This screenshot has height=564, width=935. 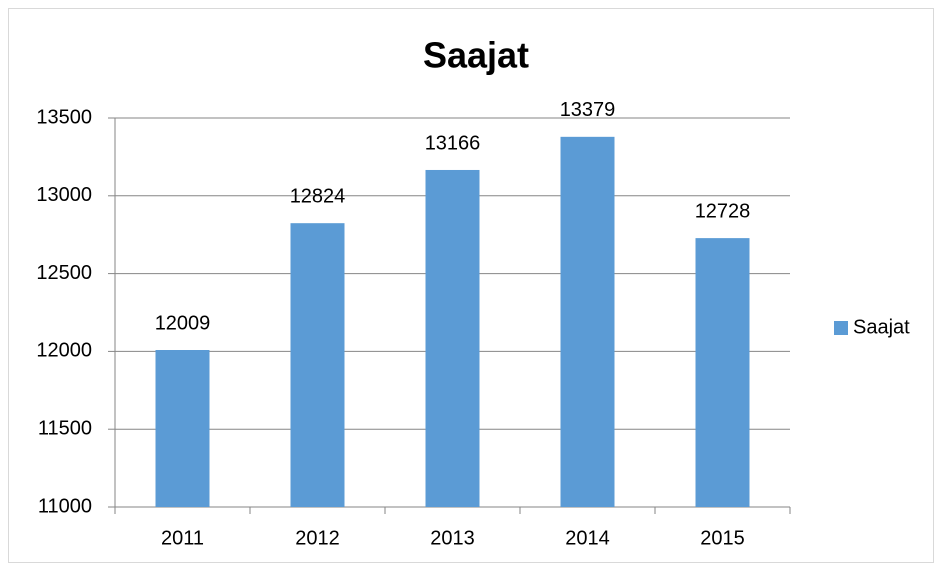 What do you see at coordinates (587, 538) in the screenshot?
I see `x-tick-label: 2014` at bounding box center [587, 538].